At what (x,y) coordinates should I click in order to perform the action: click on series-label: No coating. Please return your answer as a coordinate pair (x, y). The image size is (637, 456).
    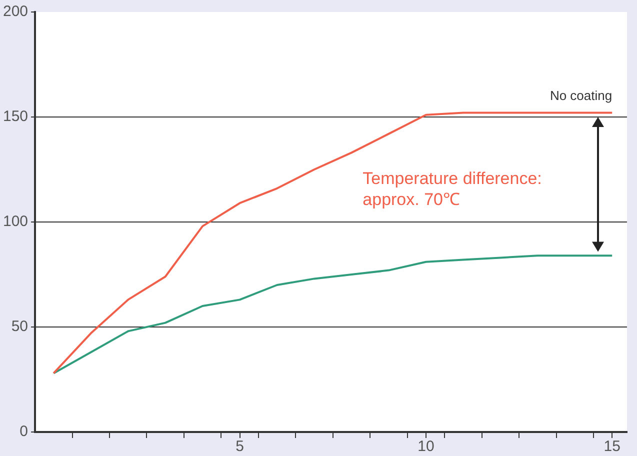
    Looking at the image, I should click on (581, 95).